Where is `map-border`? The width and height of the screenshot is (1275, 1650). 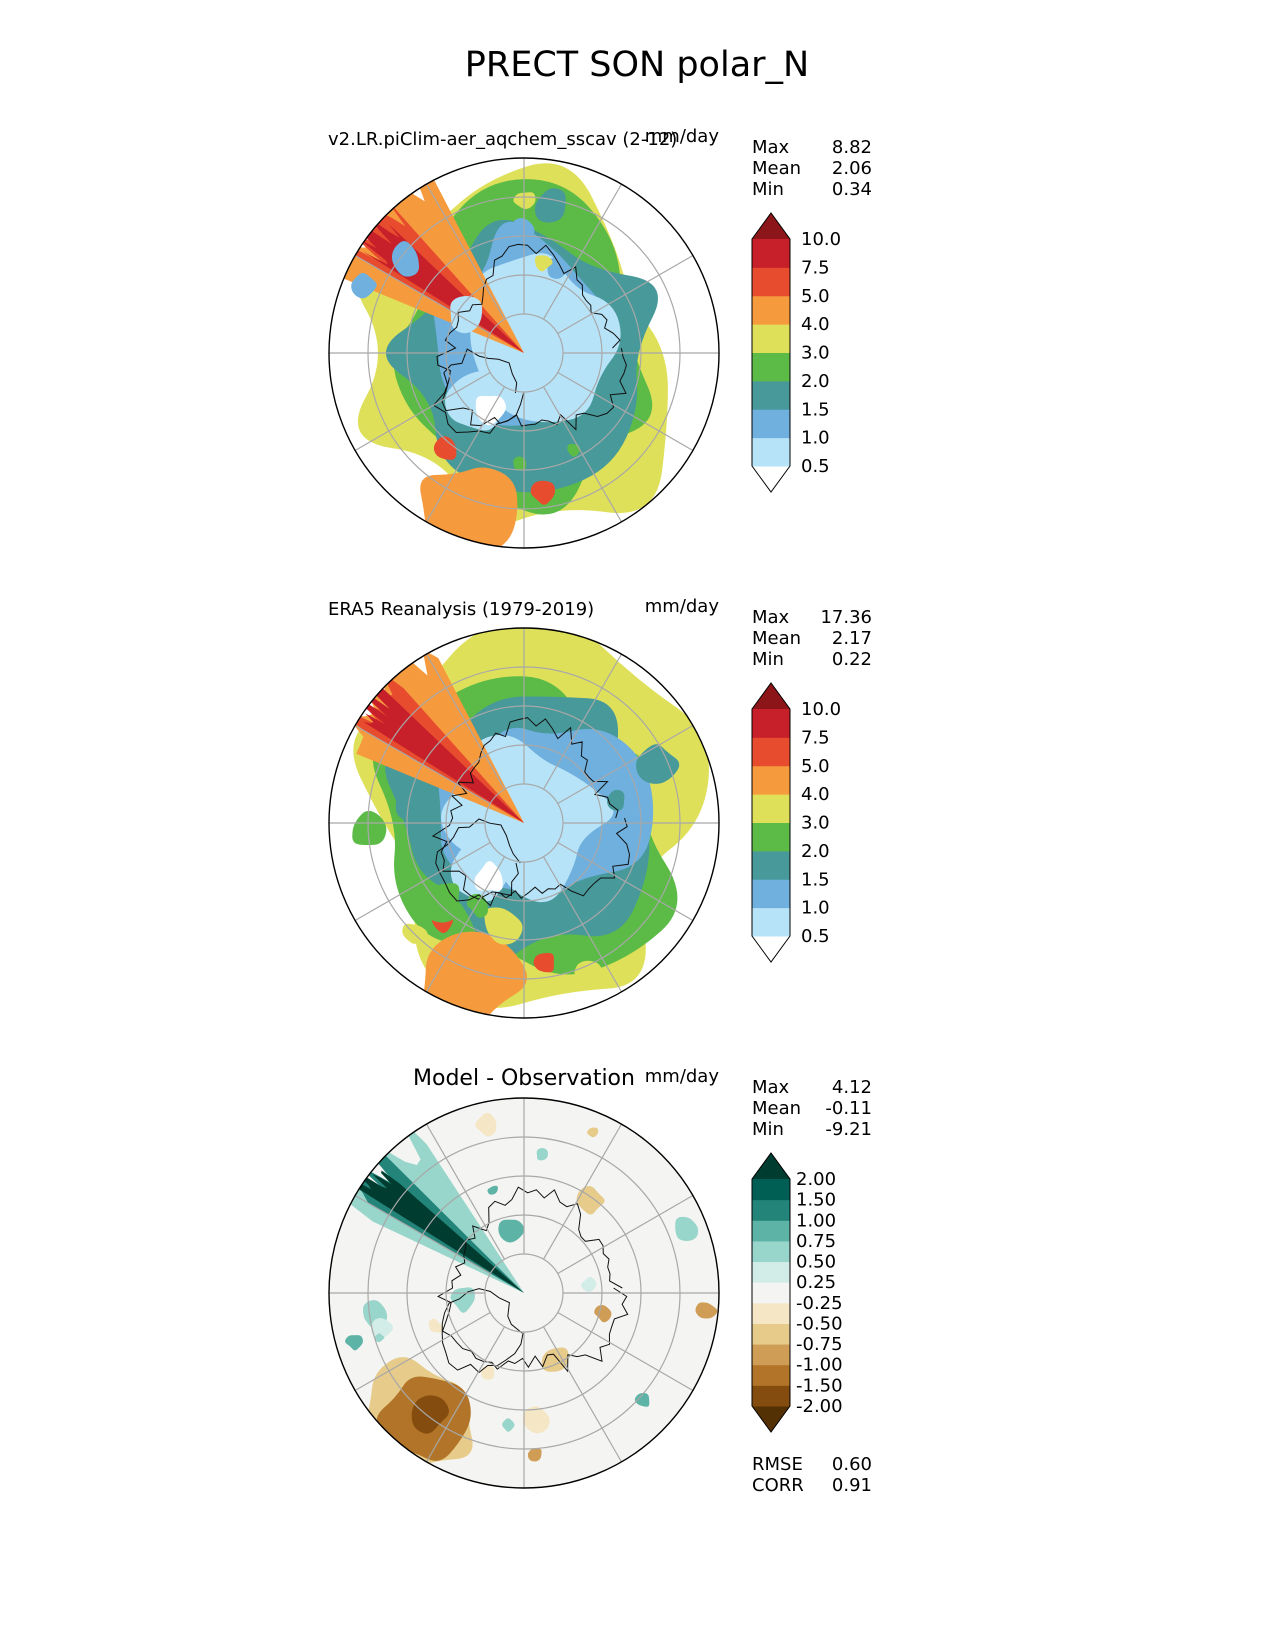 map-border is located at coordinates (524, 823).